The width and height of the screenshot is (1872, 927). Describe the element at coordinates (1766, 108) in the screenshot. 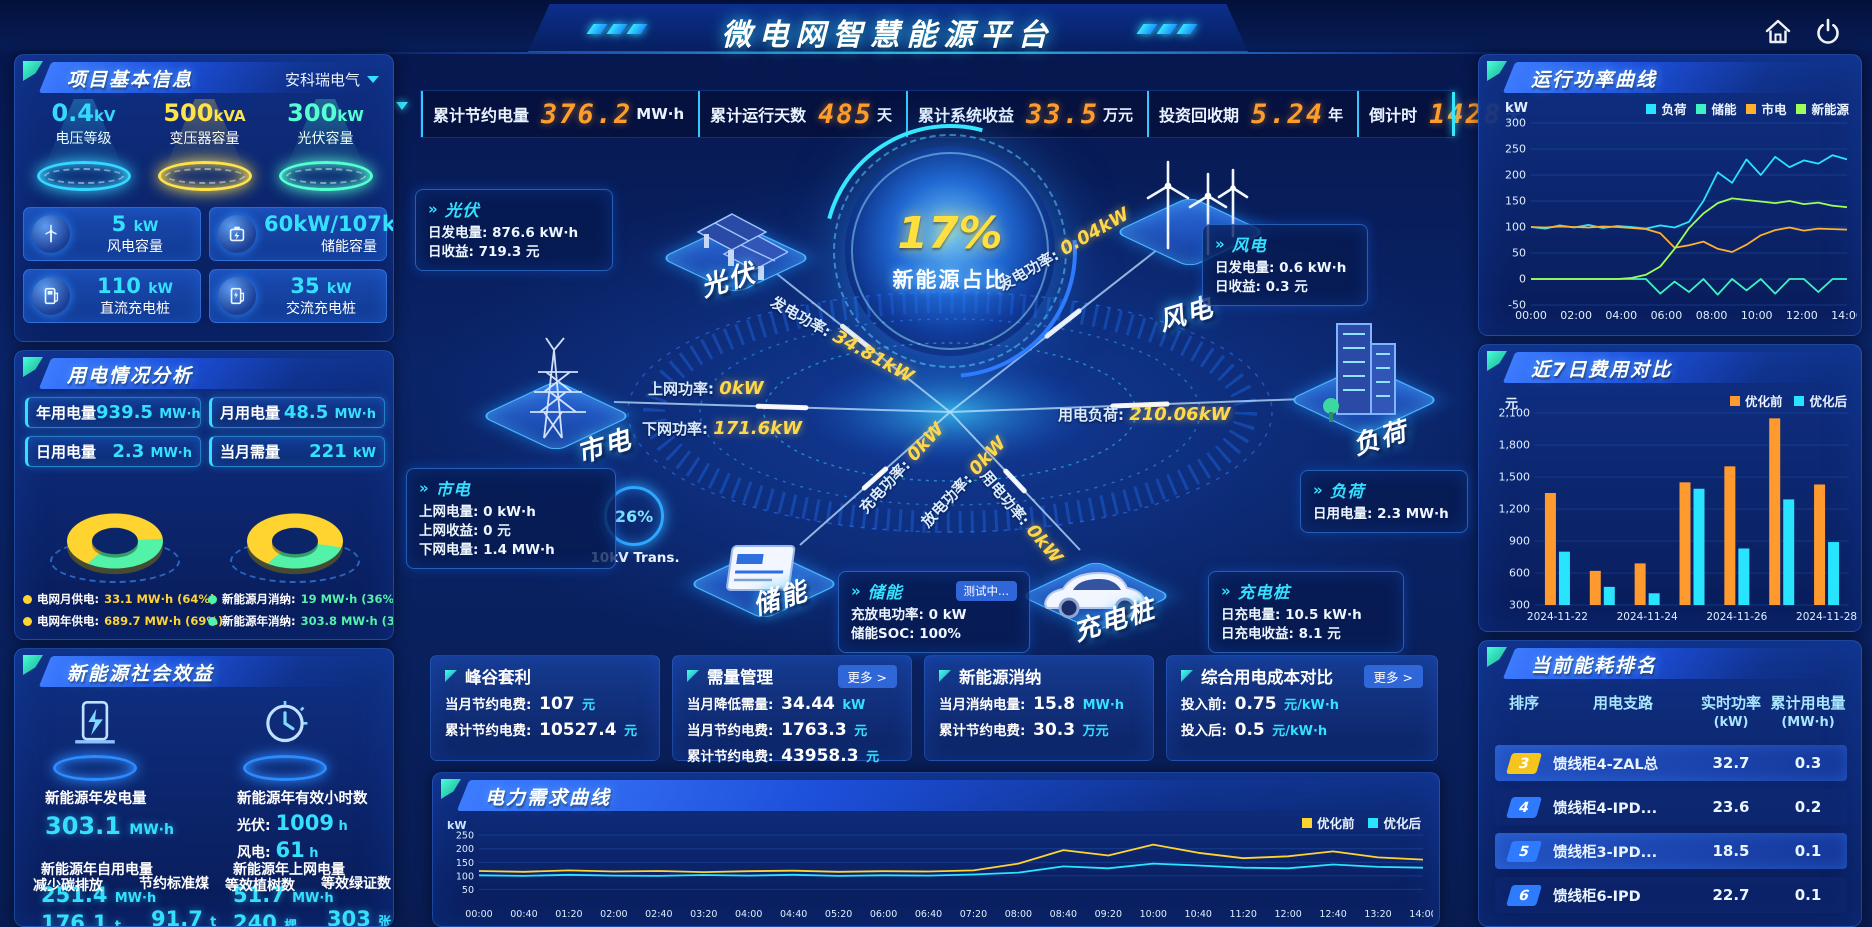

I see `legend-item: 市电` at that location.